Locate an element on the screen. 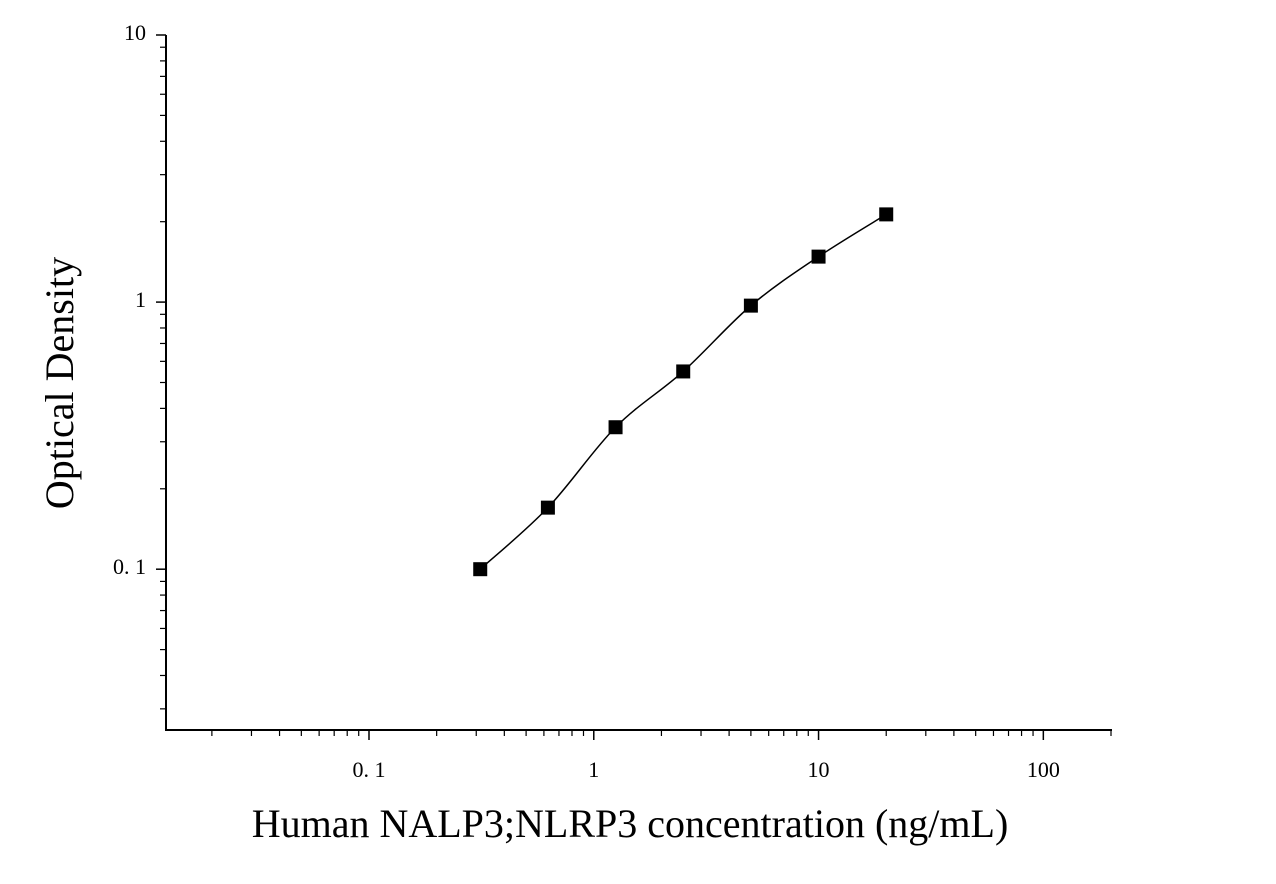  x-axis-title: Human NALP3;NLRP3 concentration (ng/mL) is located at coordinates (630, 823).